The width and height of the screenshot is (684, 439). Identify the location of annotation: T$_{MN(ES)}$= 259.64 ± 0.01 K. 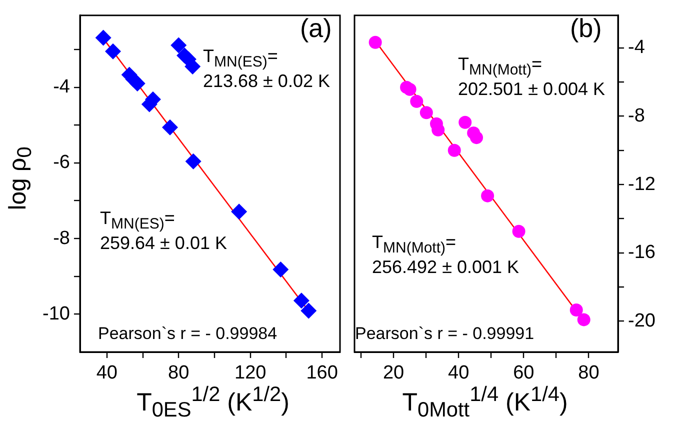
(163, 231).